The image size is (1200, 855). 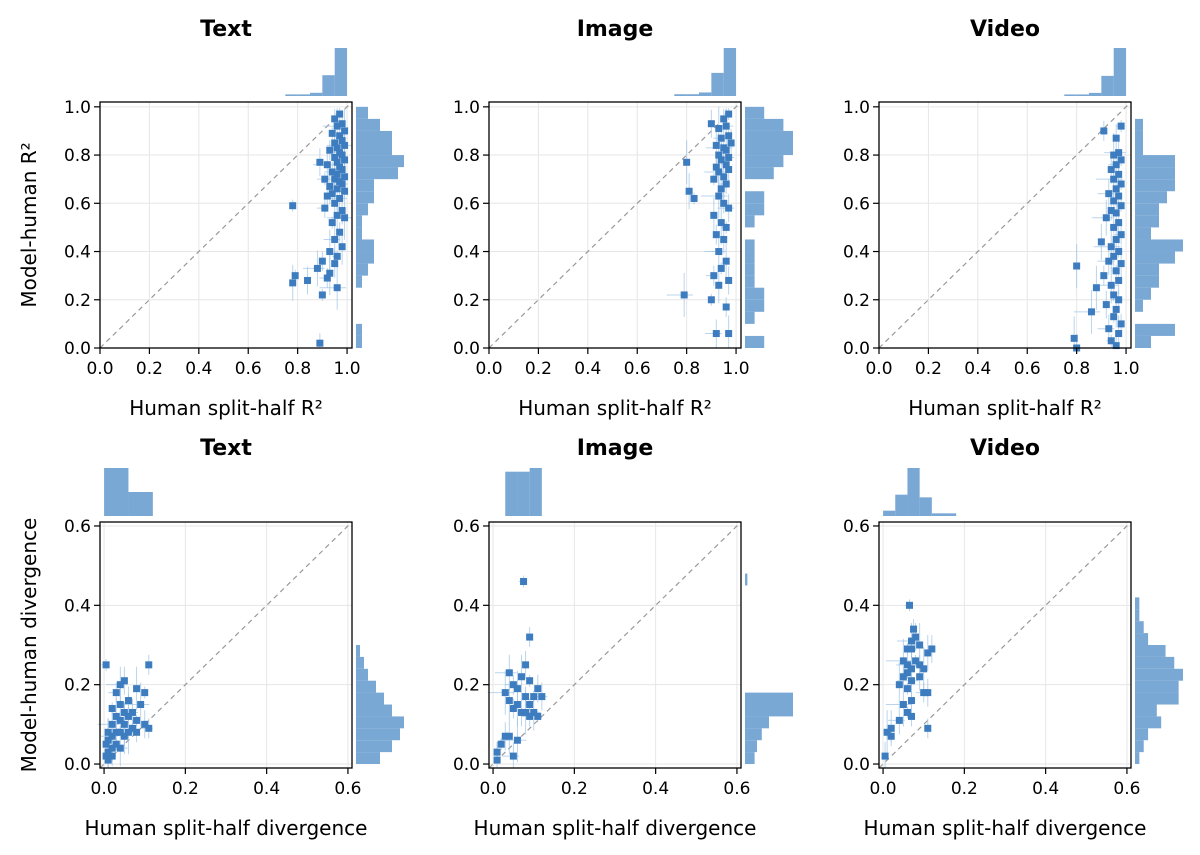 What do you see at coordinates (1005, 645) in the screenshot?
I see `plot-frame` at bounding box center [1005, 645].